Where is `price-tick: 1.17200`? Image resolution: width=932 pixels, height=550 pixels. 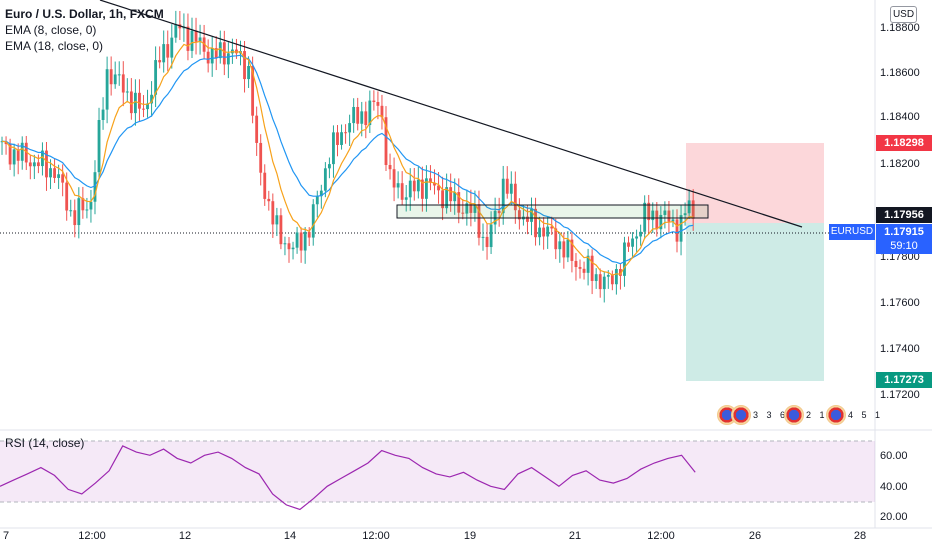
price-tick: 1.17200 is located at coordinates (900, 395).